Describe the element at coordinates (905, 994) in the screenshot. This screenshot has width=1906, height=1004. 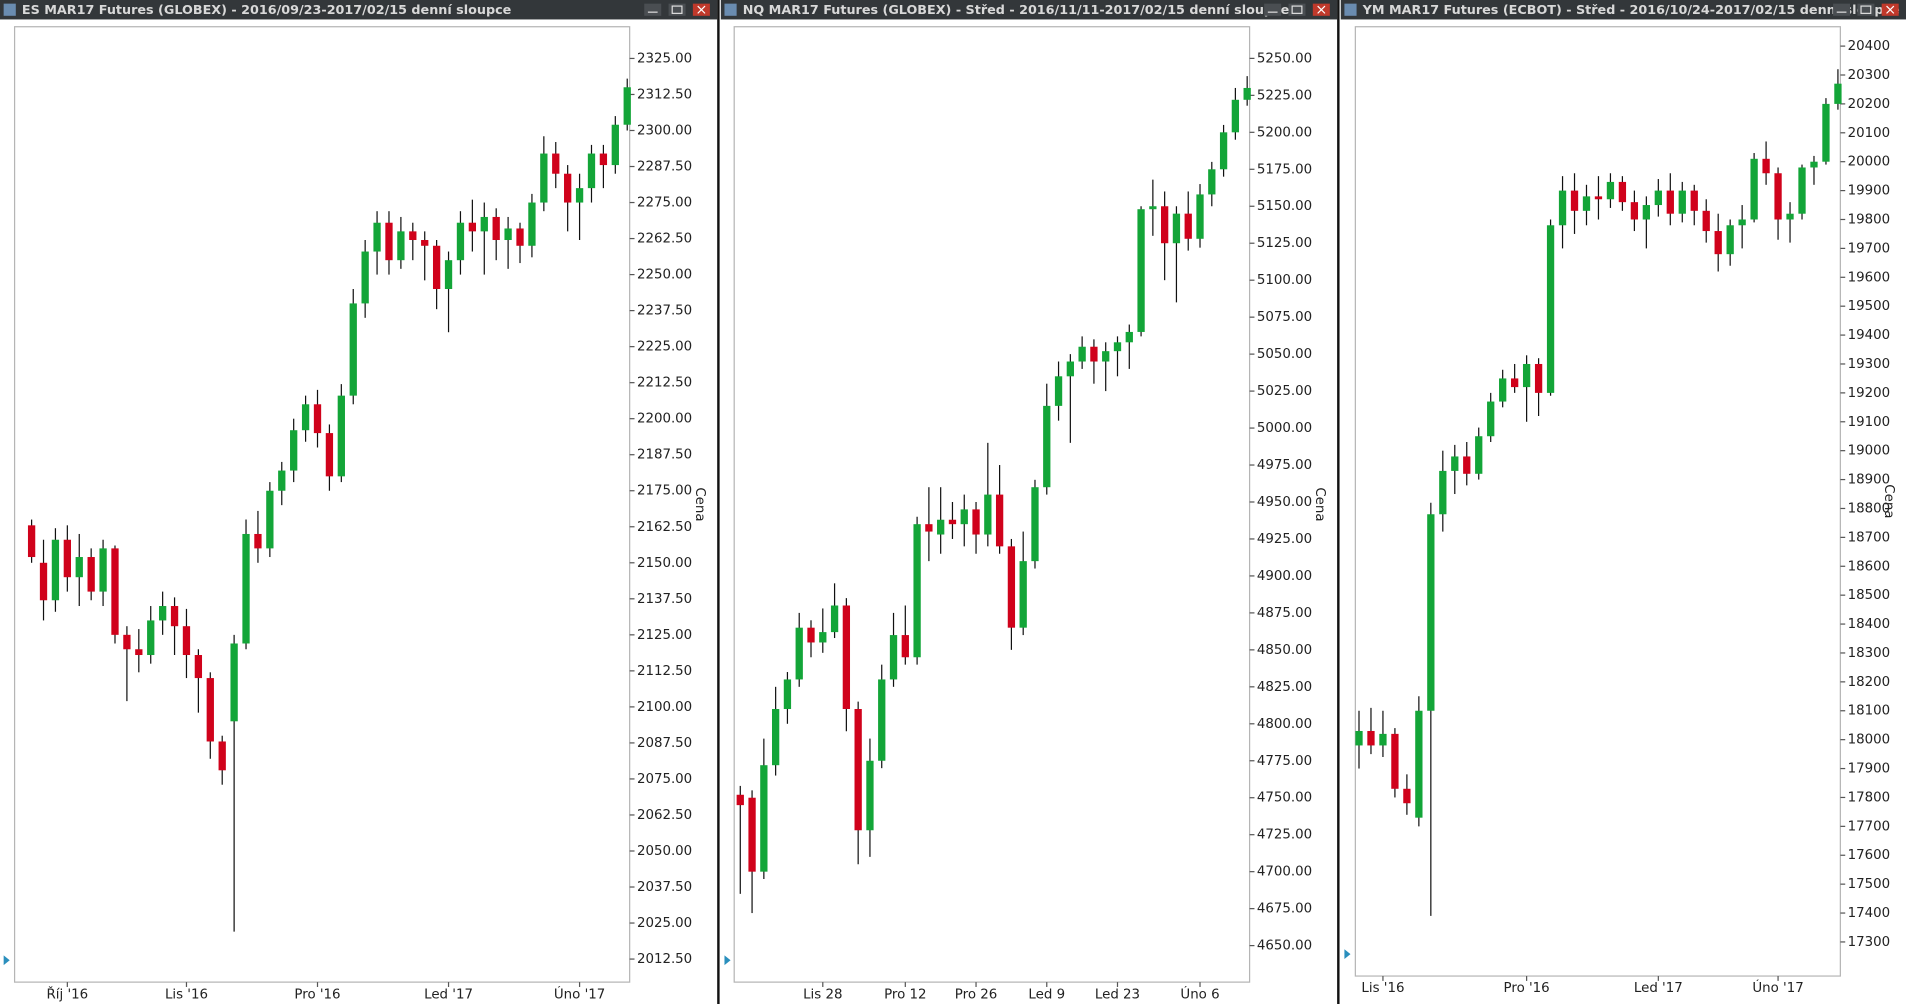
I see `x-tick-label: Pro 12` at that location.